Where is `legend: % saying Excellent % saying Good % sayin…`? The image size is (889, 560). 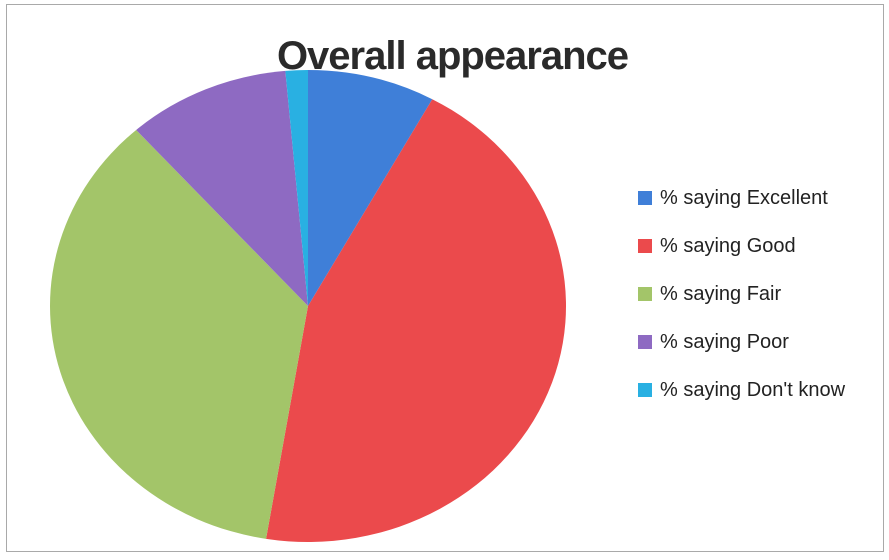 legend: % saying Excellent % saying Good % sayin… is located at coordinates (741, 294).